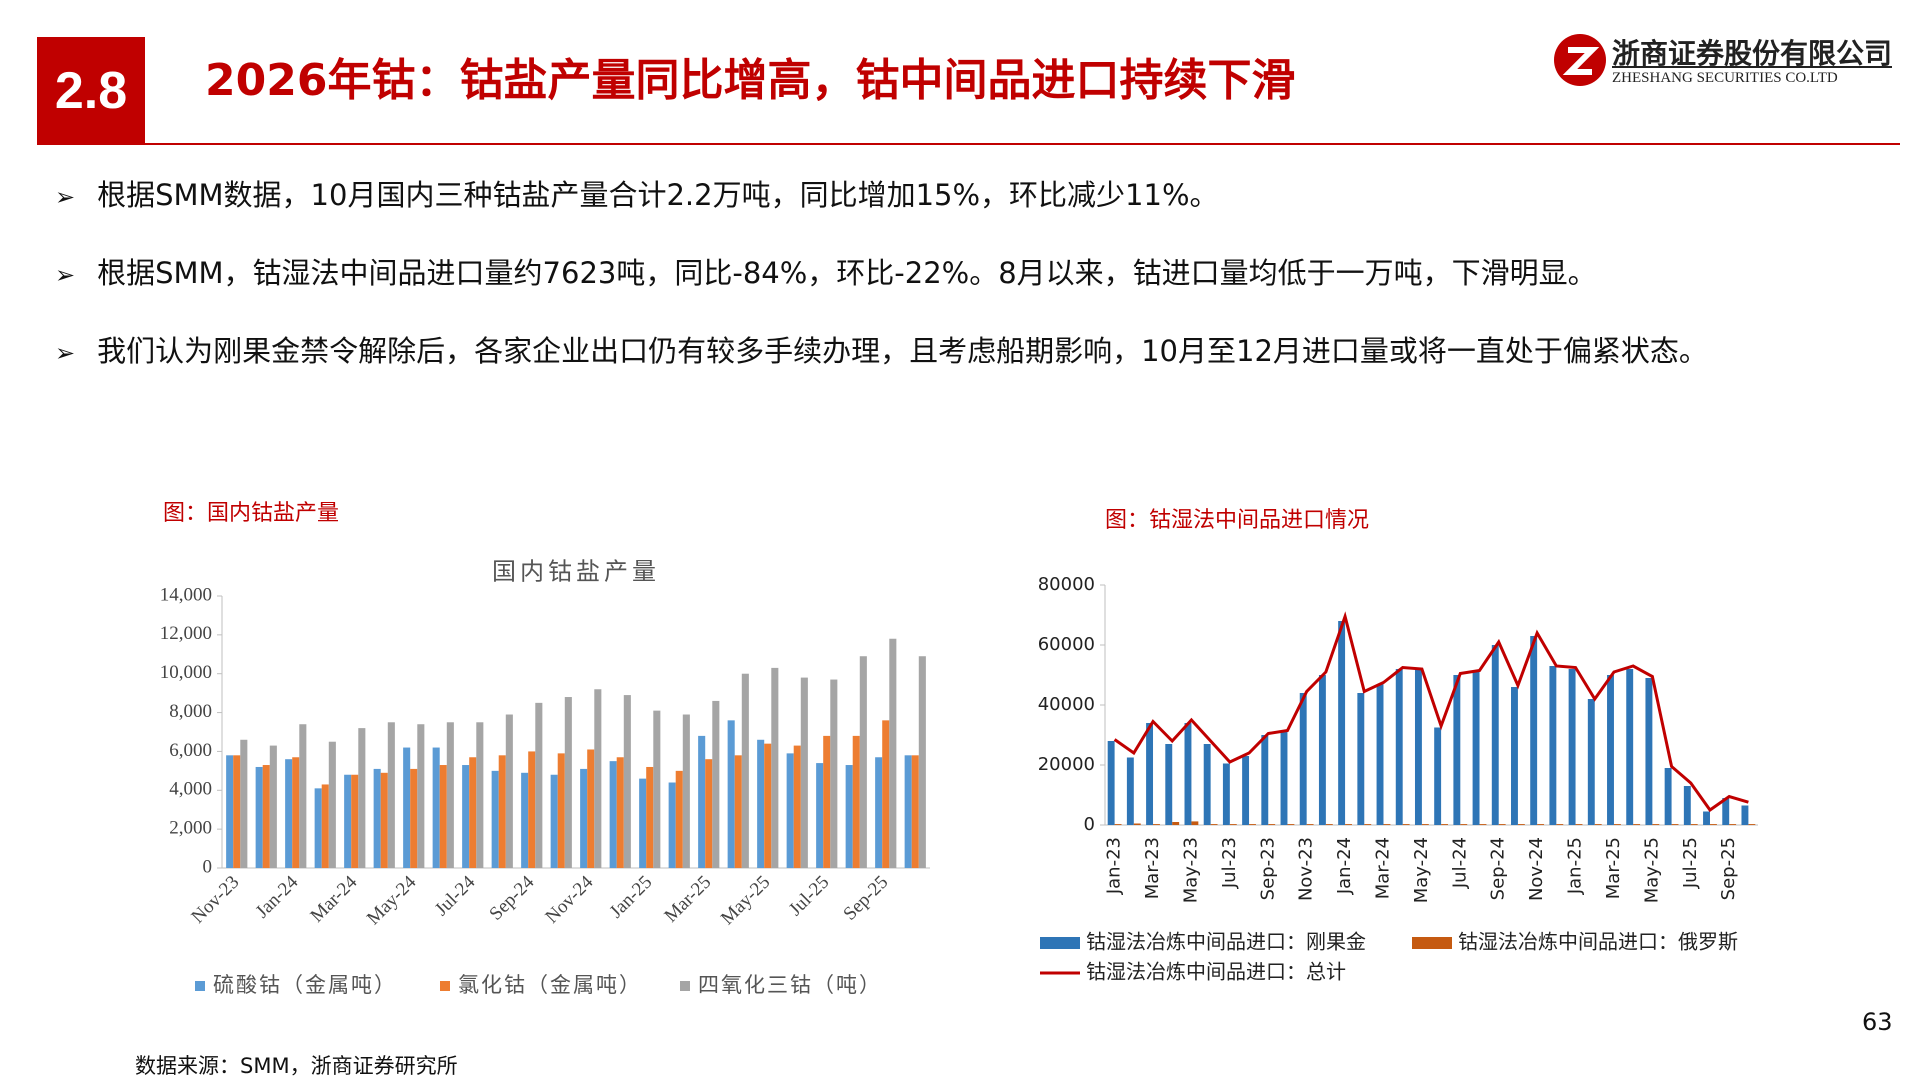  Describe the element at coordinates (208, 866) in the screenshot. I see `y-tick-label: 0` at that location.